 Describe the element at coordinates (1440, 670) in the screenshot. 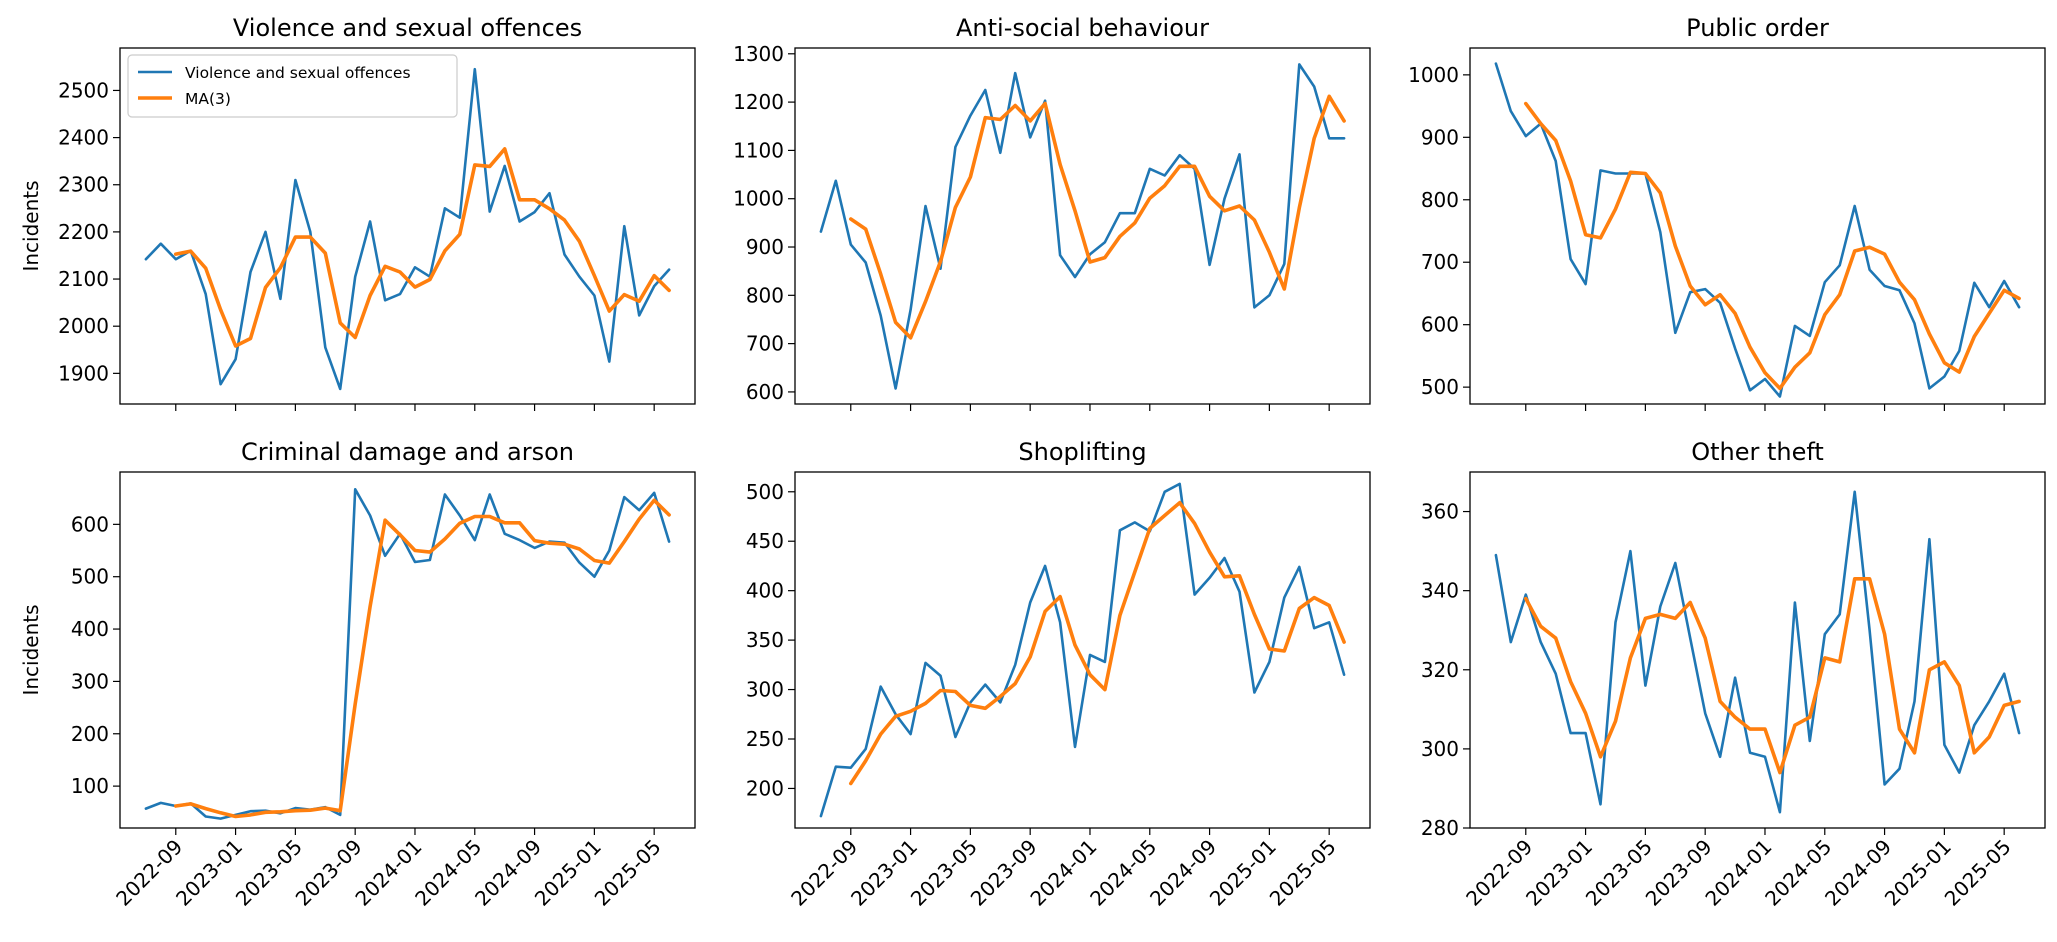

I see `y-tick-label: 320` at that location.